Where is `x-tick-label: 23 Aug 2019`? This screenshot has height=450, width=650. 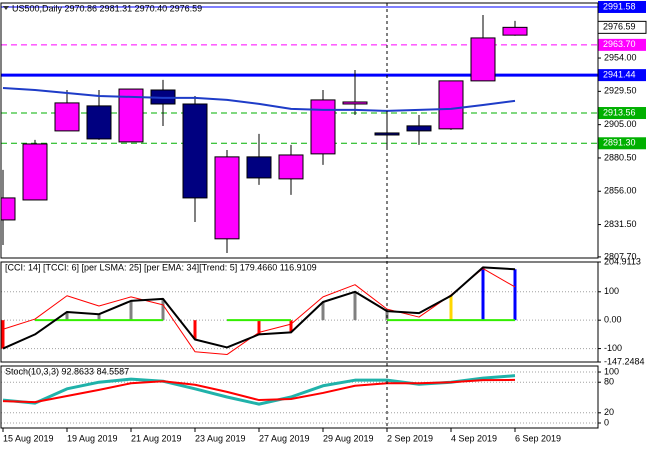 x-tick-label: 23 Aug 2019 is located at coordinates (220, 438).